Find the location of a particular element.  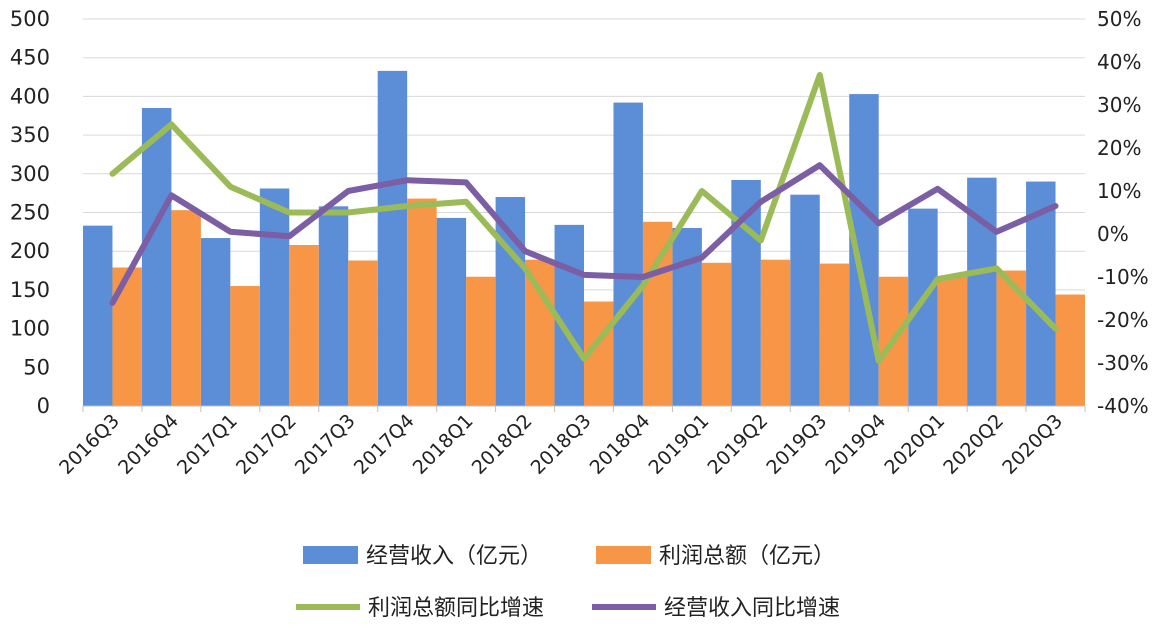

y-right-tick-label: 50% is located at coordinates (1119, 19).